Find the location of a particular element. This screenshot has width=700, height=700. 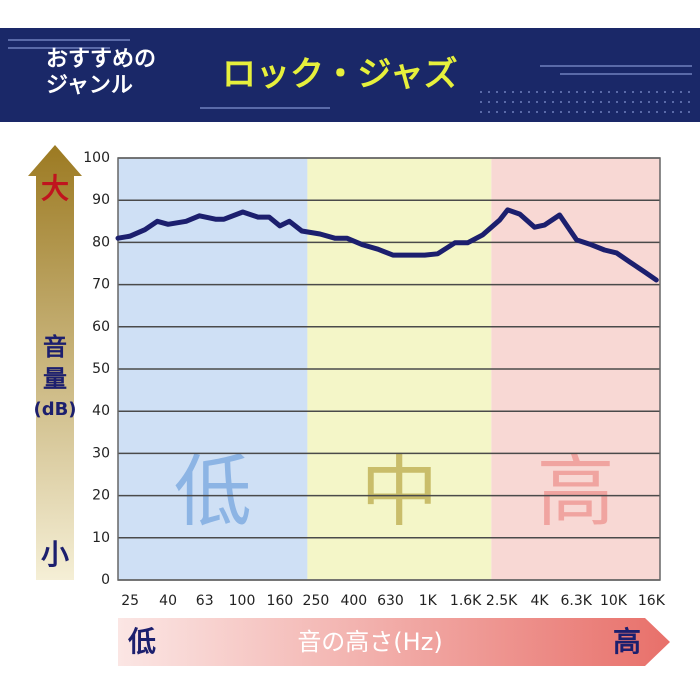

x-label: 音の高さ(Hz) is located at coordinates (369, 642).